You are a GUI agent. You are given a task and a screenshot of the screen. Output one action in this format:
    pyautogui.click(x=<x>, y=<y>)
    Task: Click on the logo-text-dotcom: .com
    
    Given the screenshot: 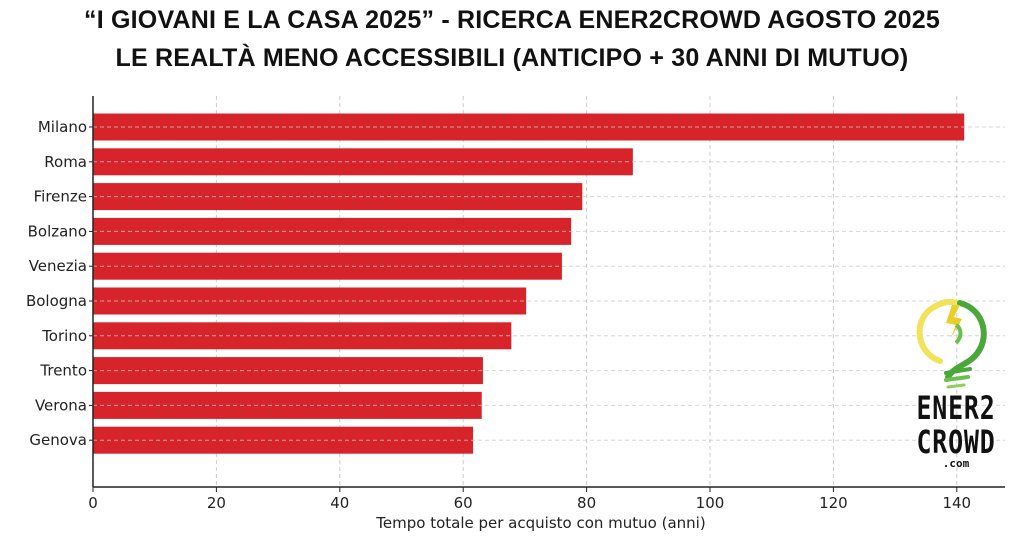 What is the action you would take?
    pyautogui.click(x=956, y=463)
    